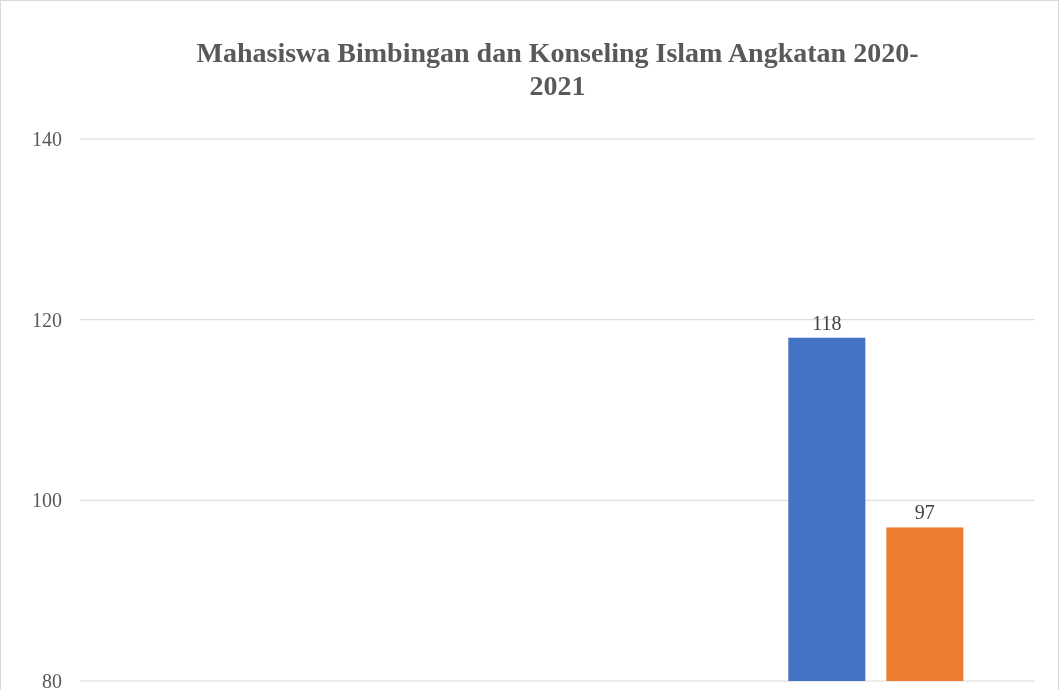 This screenshot has width=1059, height=690. What do you see at coordinates (557, 69) in the screenshot?
I see `chart-title: Mahasiswa Bimbingan dan Konseling Islam Angkatan 2020-2021` at bounding box center [557, 69].